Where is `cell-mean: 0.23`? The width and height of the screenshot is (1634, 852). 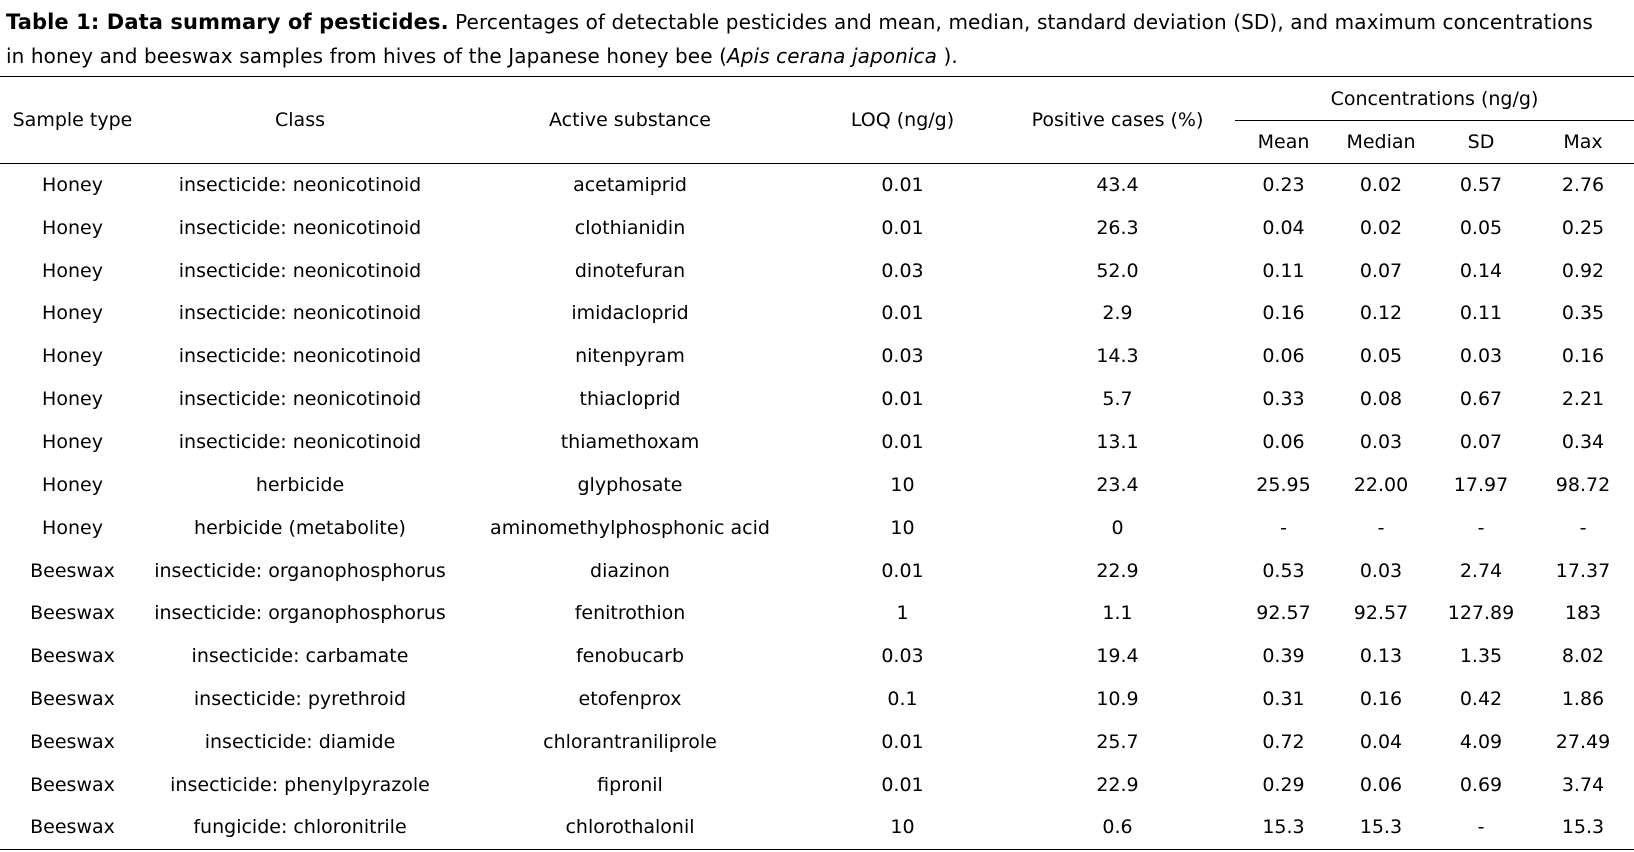 cell-mean: 0.23 is located at coordinates (1283, 185).